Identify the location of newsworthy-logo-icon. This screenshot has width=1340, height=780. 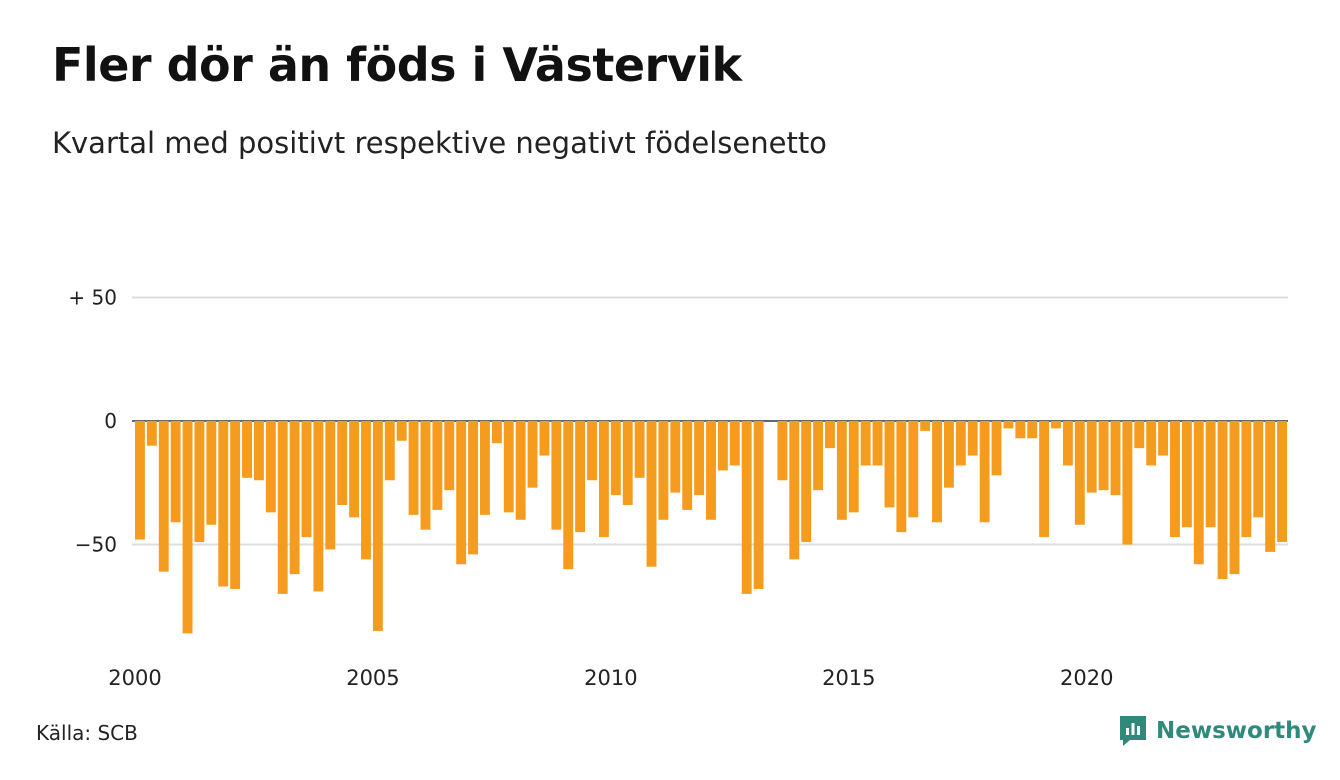
(1133, 731).